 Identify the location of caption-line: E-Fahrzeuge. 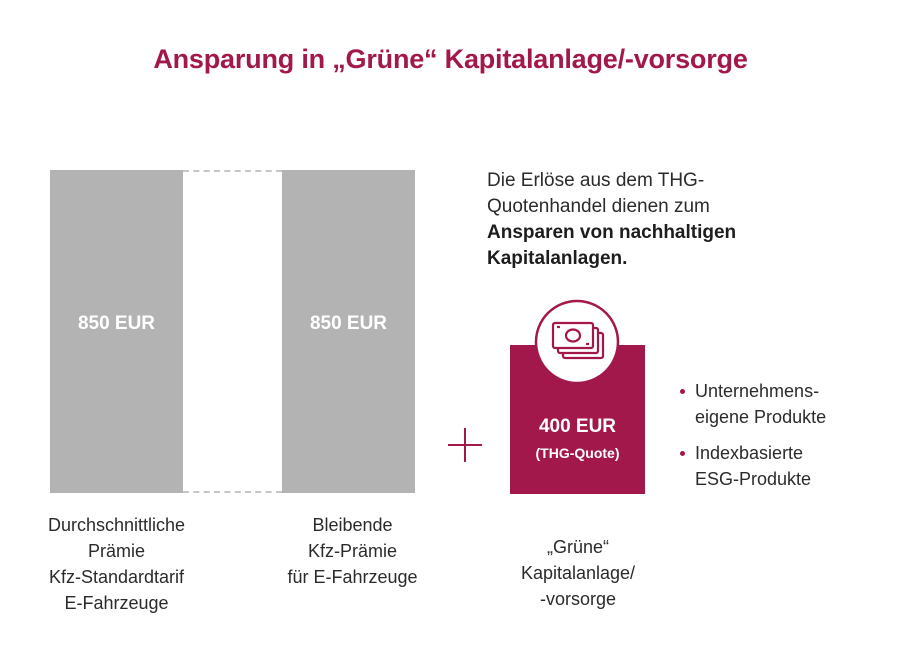
(116, 603).